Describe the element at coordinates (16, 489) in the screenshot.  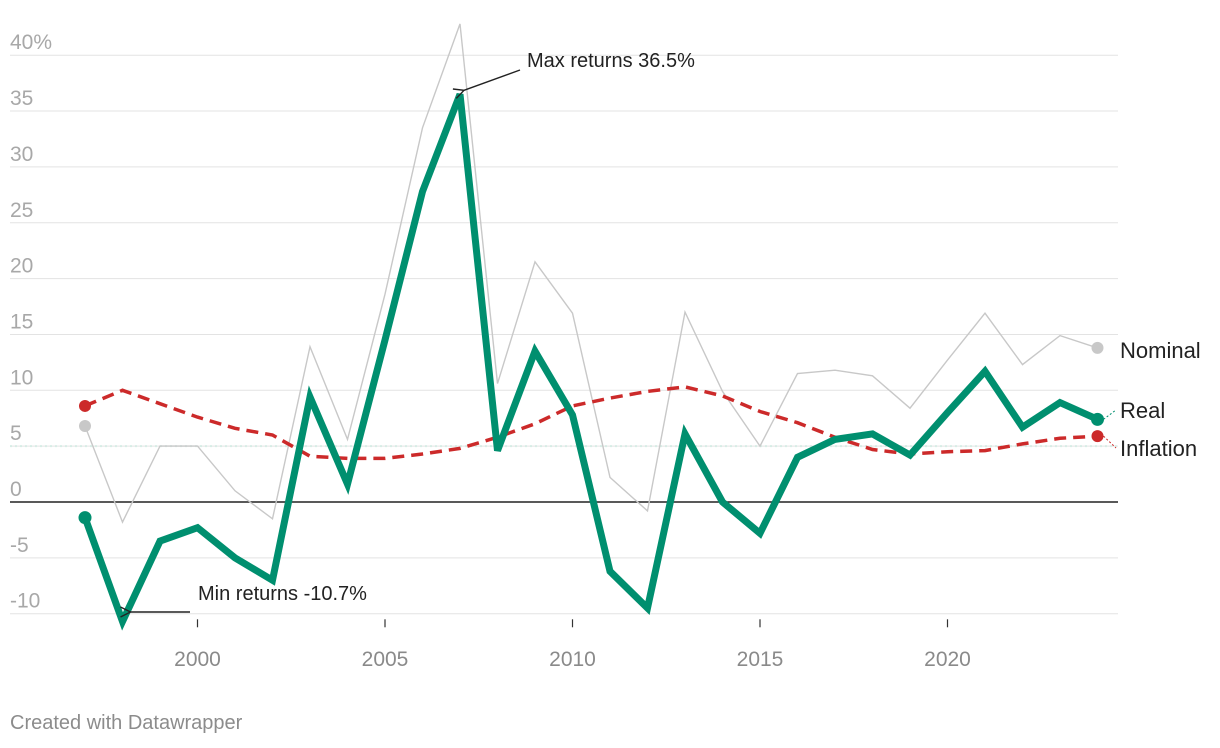
I see `y-tick-label: 0` at that location.